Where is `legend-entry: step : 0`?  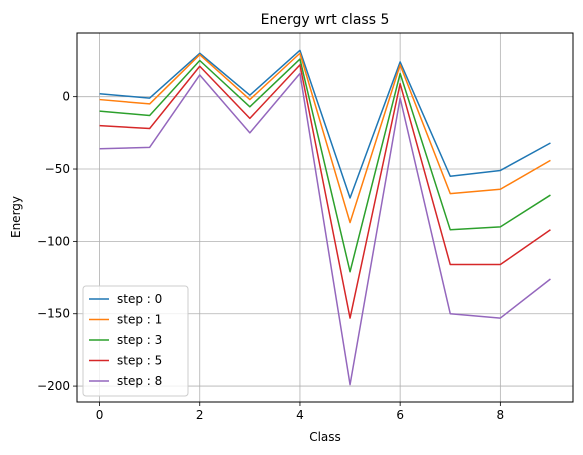 legend-entry: step : 0 is located at coordinates (139, 299).